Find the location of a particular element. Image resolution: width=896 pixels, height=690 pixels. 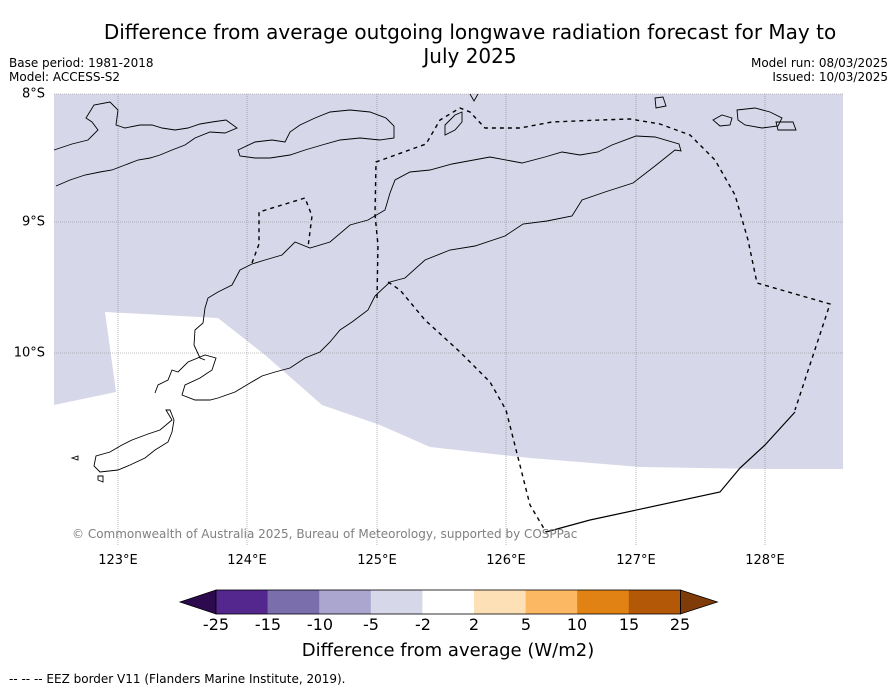

rote-island-coast is located at coordinates (134, 441).